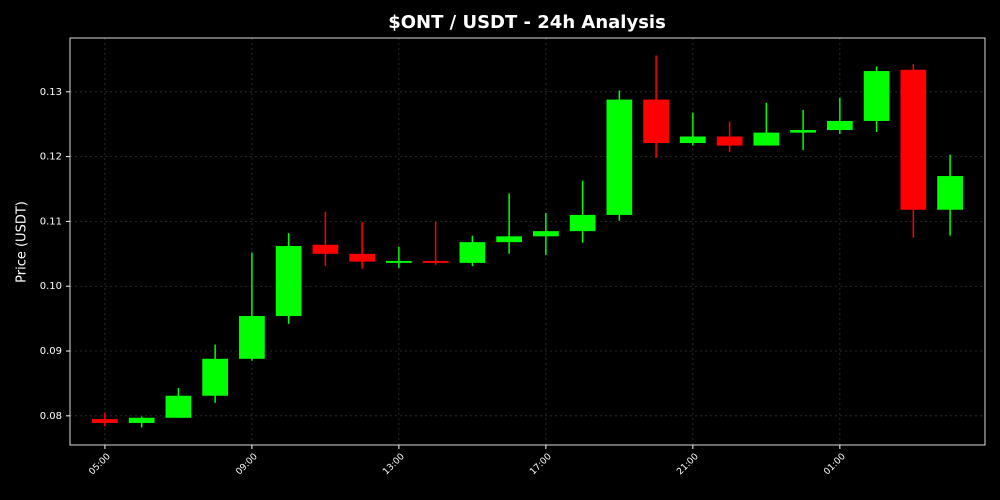 This screenshot has height=500, width=1000. Describe the element at coordinates (527, 22) in the screenshot. I see `chart-title: $ONT / USDT - 24h Analysis` at that location.